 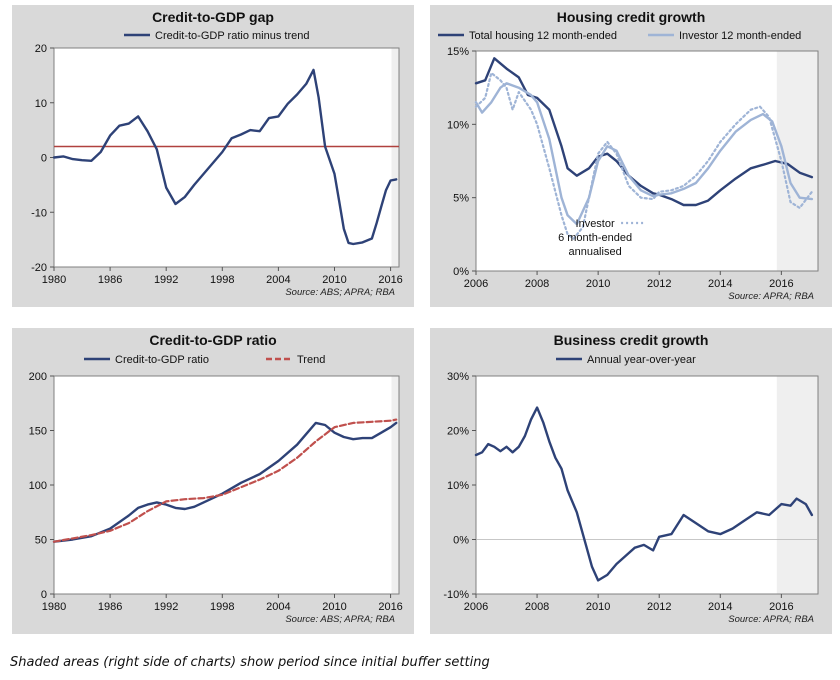 I want to click on legend-label: Annual year-over-year, so click(x=641, y=360).